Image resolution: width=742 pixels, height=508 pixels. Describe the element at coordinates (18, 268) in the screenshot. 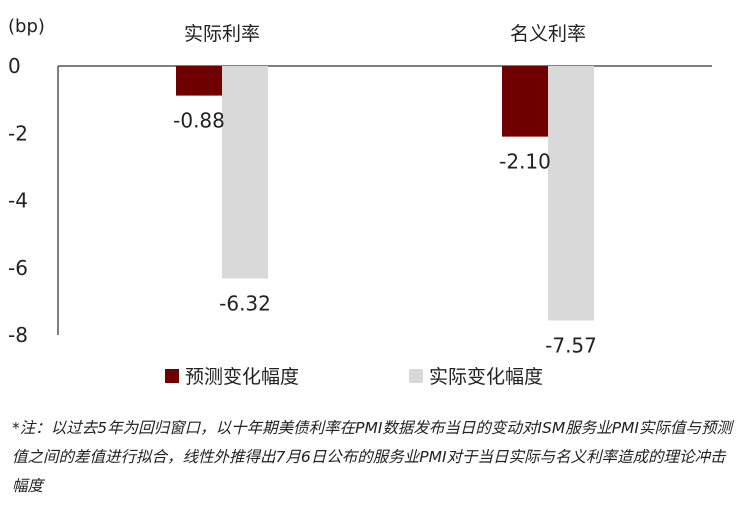

I see `y-tick-label: -6` at that location.